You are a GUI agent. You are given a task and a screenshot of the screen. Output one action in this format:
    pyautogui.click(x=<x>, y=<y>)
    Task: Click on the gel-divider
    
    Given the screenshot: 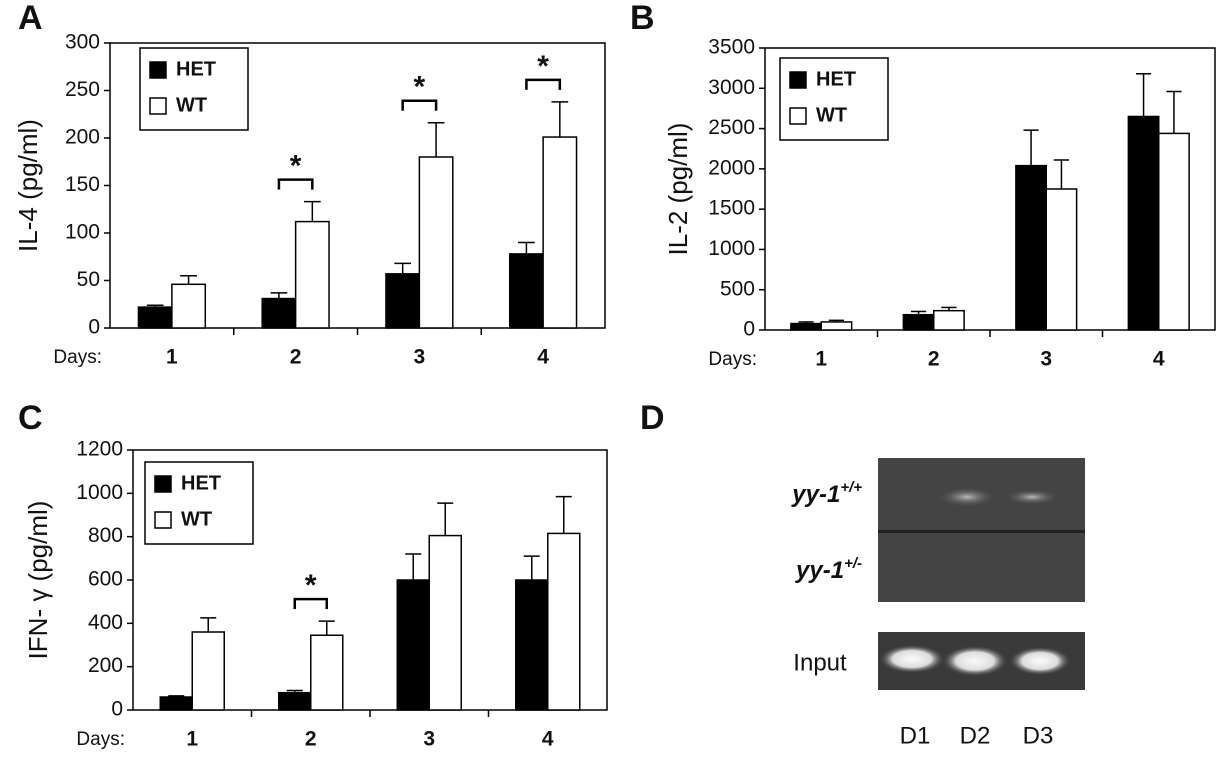 What is the action you would take?
    pyautogui.click(x=981, y=531)
    